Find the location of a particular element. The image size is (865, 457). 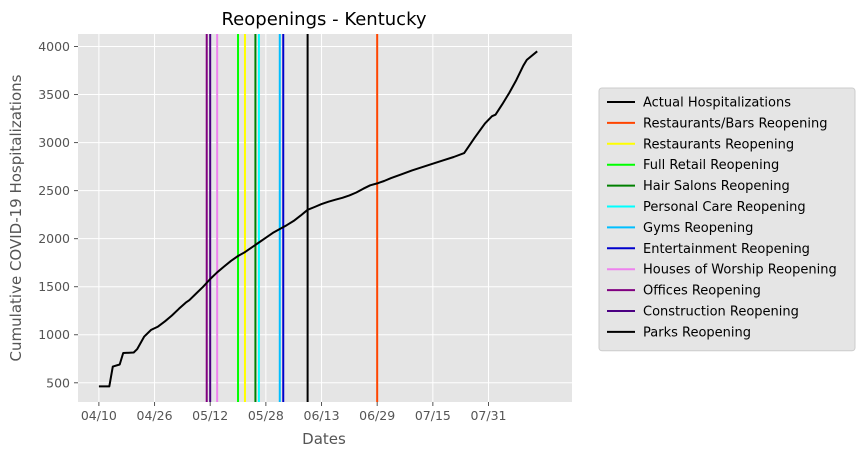

legend-entry: Parks Reopening is located at coordinates (697, 332).